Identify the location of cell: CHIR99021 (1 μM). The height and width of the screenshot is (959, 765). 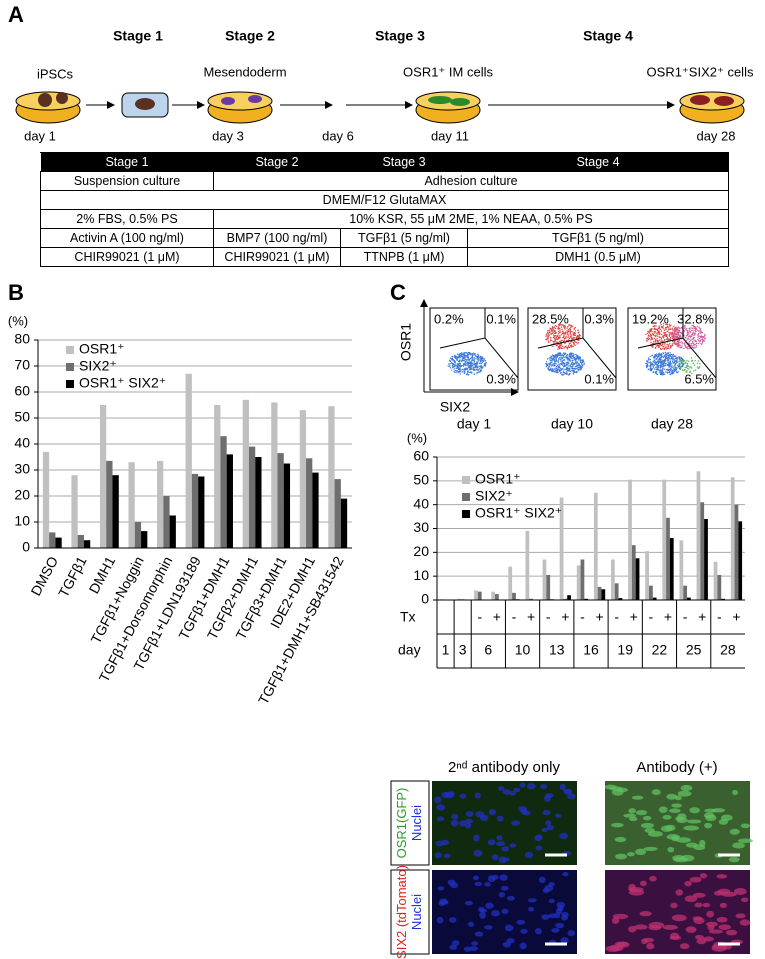
(277, 257).